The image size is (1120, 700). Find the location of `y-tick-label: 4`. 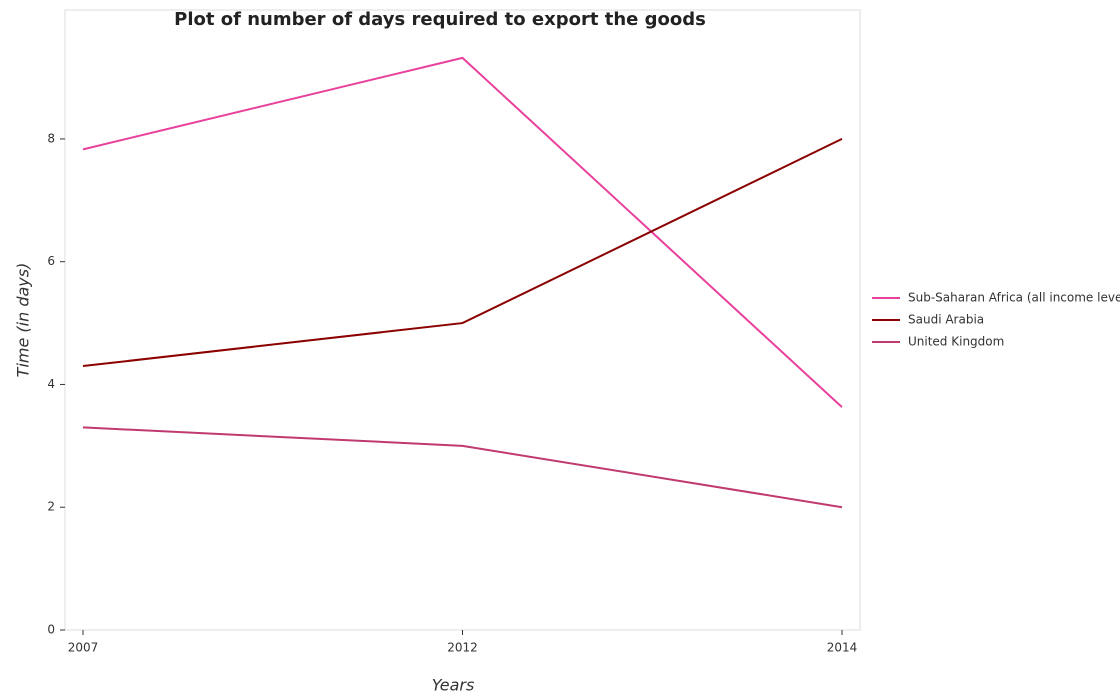

y-tick-label: 4 is located at coordinates (51, 384).